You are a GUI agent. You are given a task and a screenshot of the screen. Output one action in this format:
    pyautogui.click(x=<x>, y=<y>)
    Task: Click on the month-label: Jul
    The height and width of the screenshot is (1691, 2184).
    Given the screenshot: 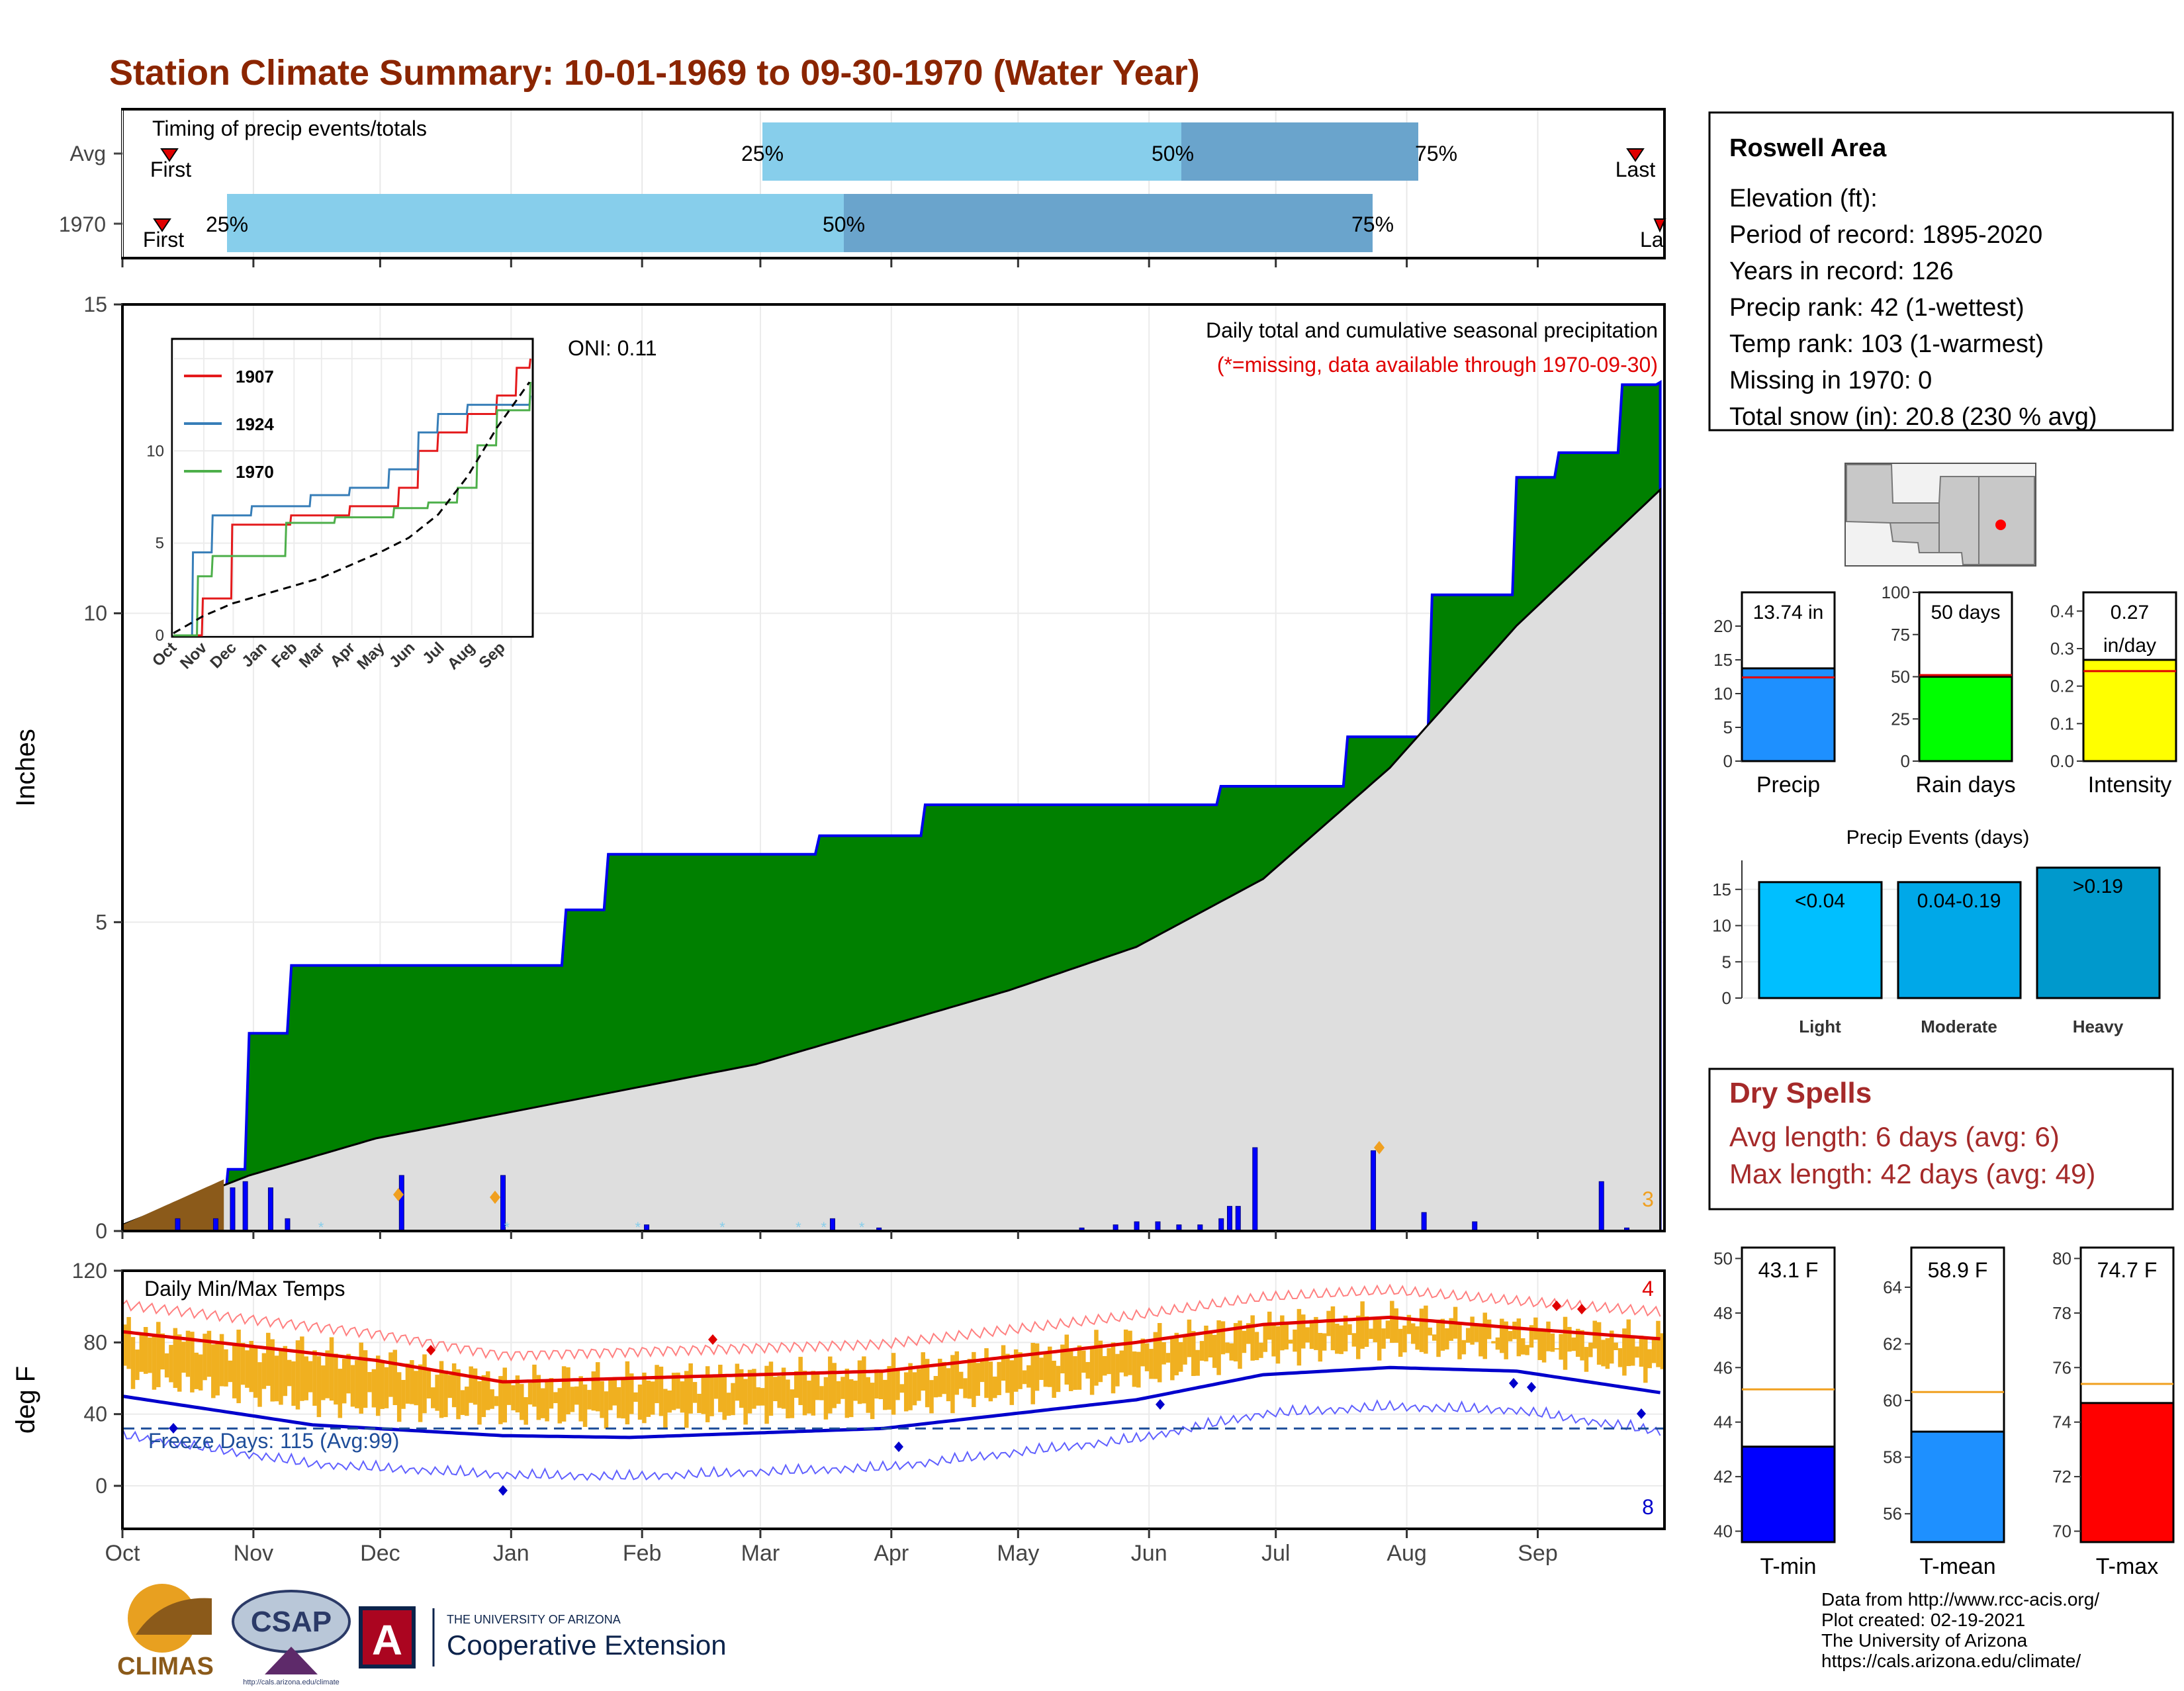 What is the action you would take?
    pyautogui.click(x=1275, y=1553)
    